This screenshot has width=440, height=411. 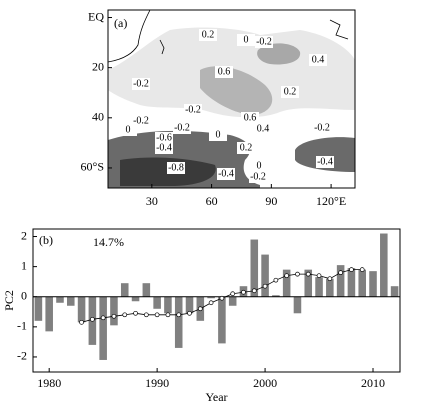 What do you see at coordinates (108, 242) in the screenshot?
I see `annotation: 14.7%` at bounding box center [108, 242].